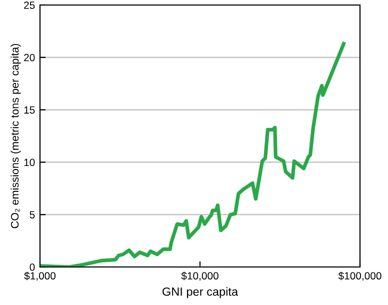 This screenshot has width=388, height=305. What do you see at coordinates (200, 292) in the screenshot?
I see `x-axis-title: GNI per capita` at bounding box center [200, 292].